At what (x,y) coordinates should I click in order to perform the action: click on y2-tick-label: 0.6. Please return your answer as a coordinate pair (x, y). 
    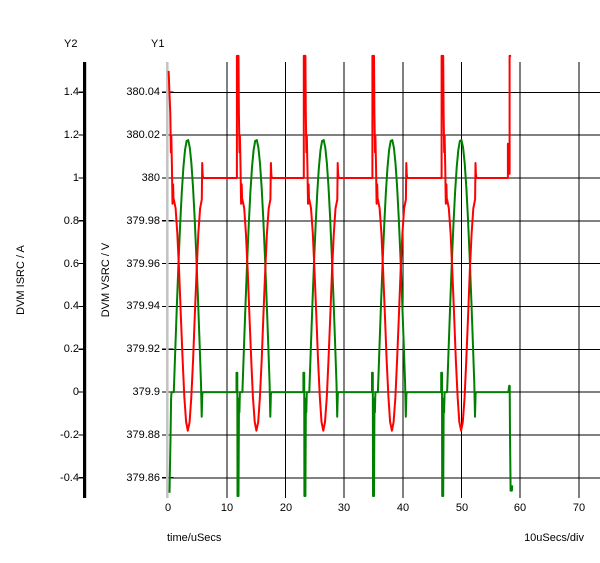
    Looking at the image, I should click on (71, 264).